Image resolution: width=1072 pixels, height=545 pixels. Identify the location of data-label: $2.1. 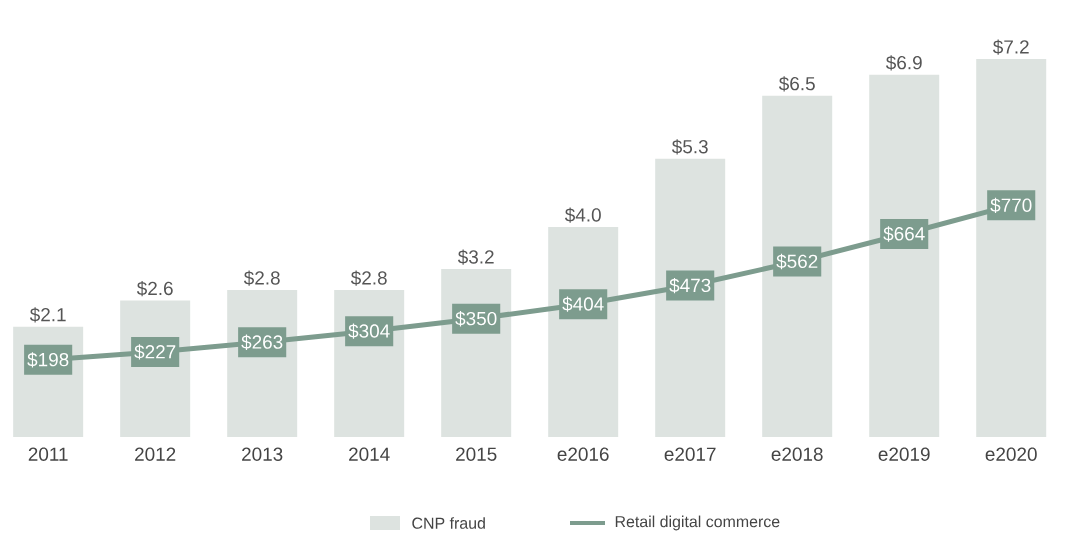
(47, 315).